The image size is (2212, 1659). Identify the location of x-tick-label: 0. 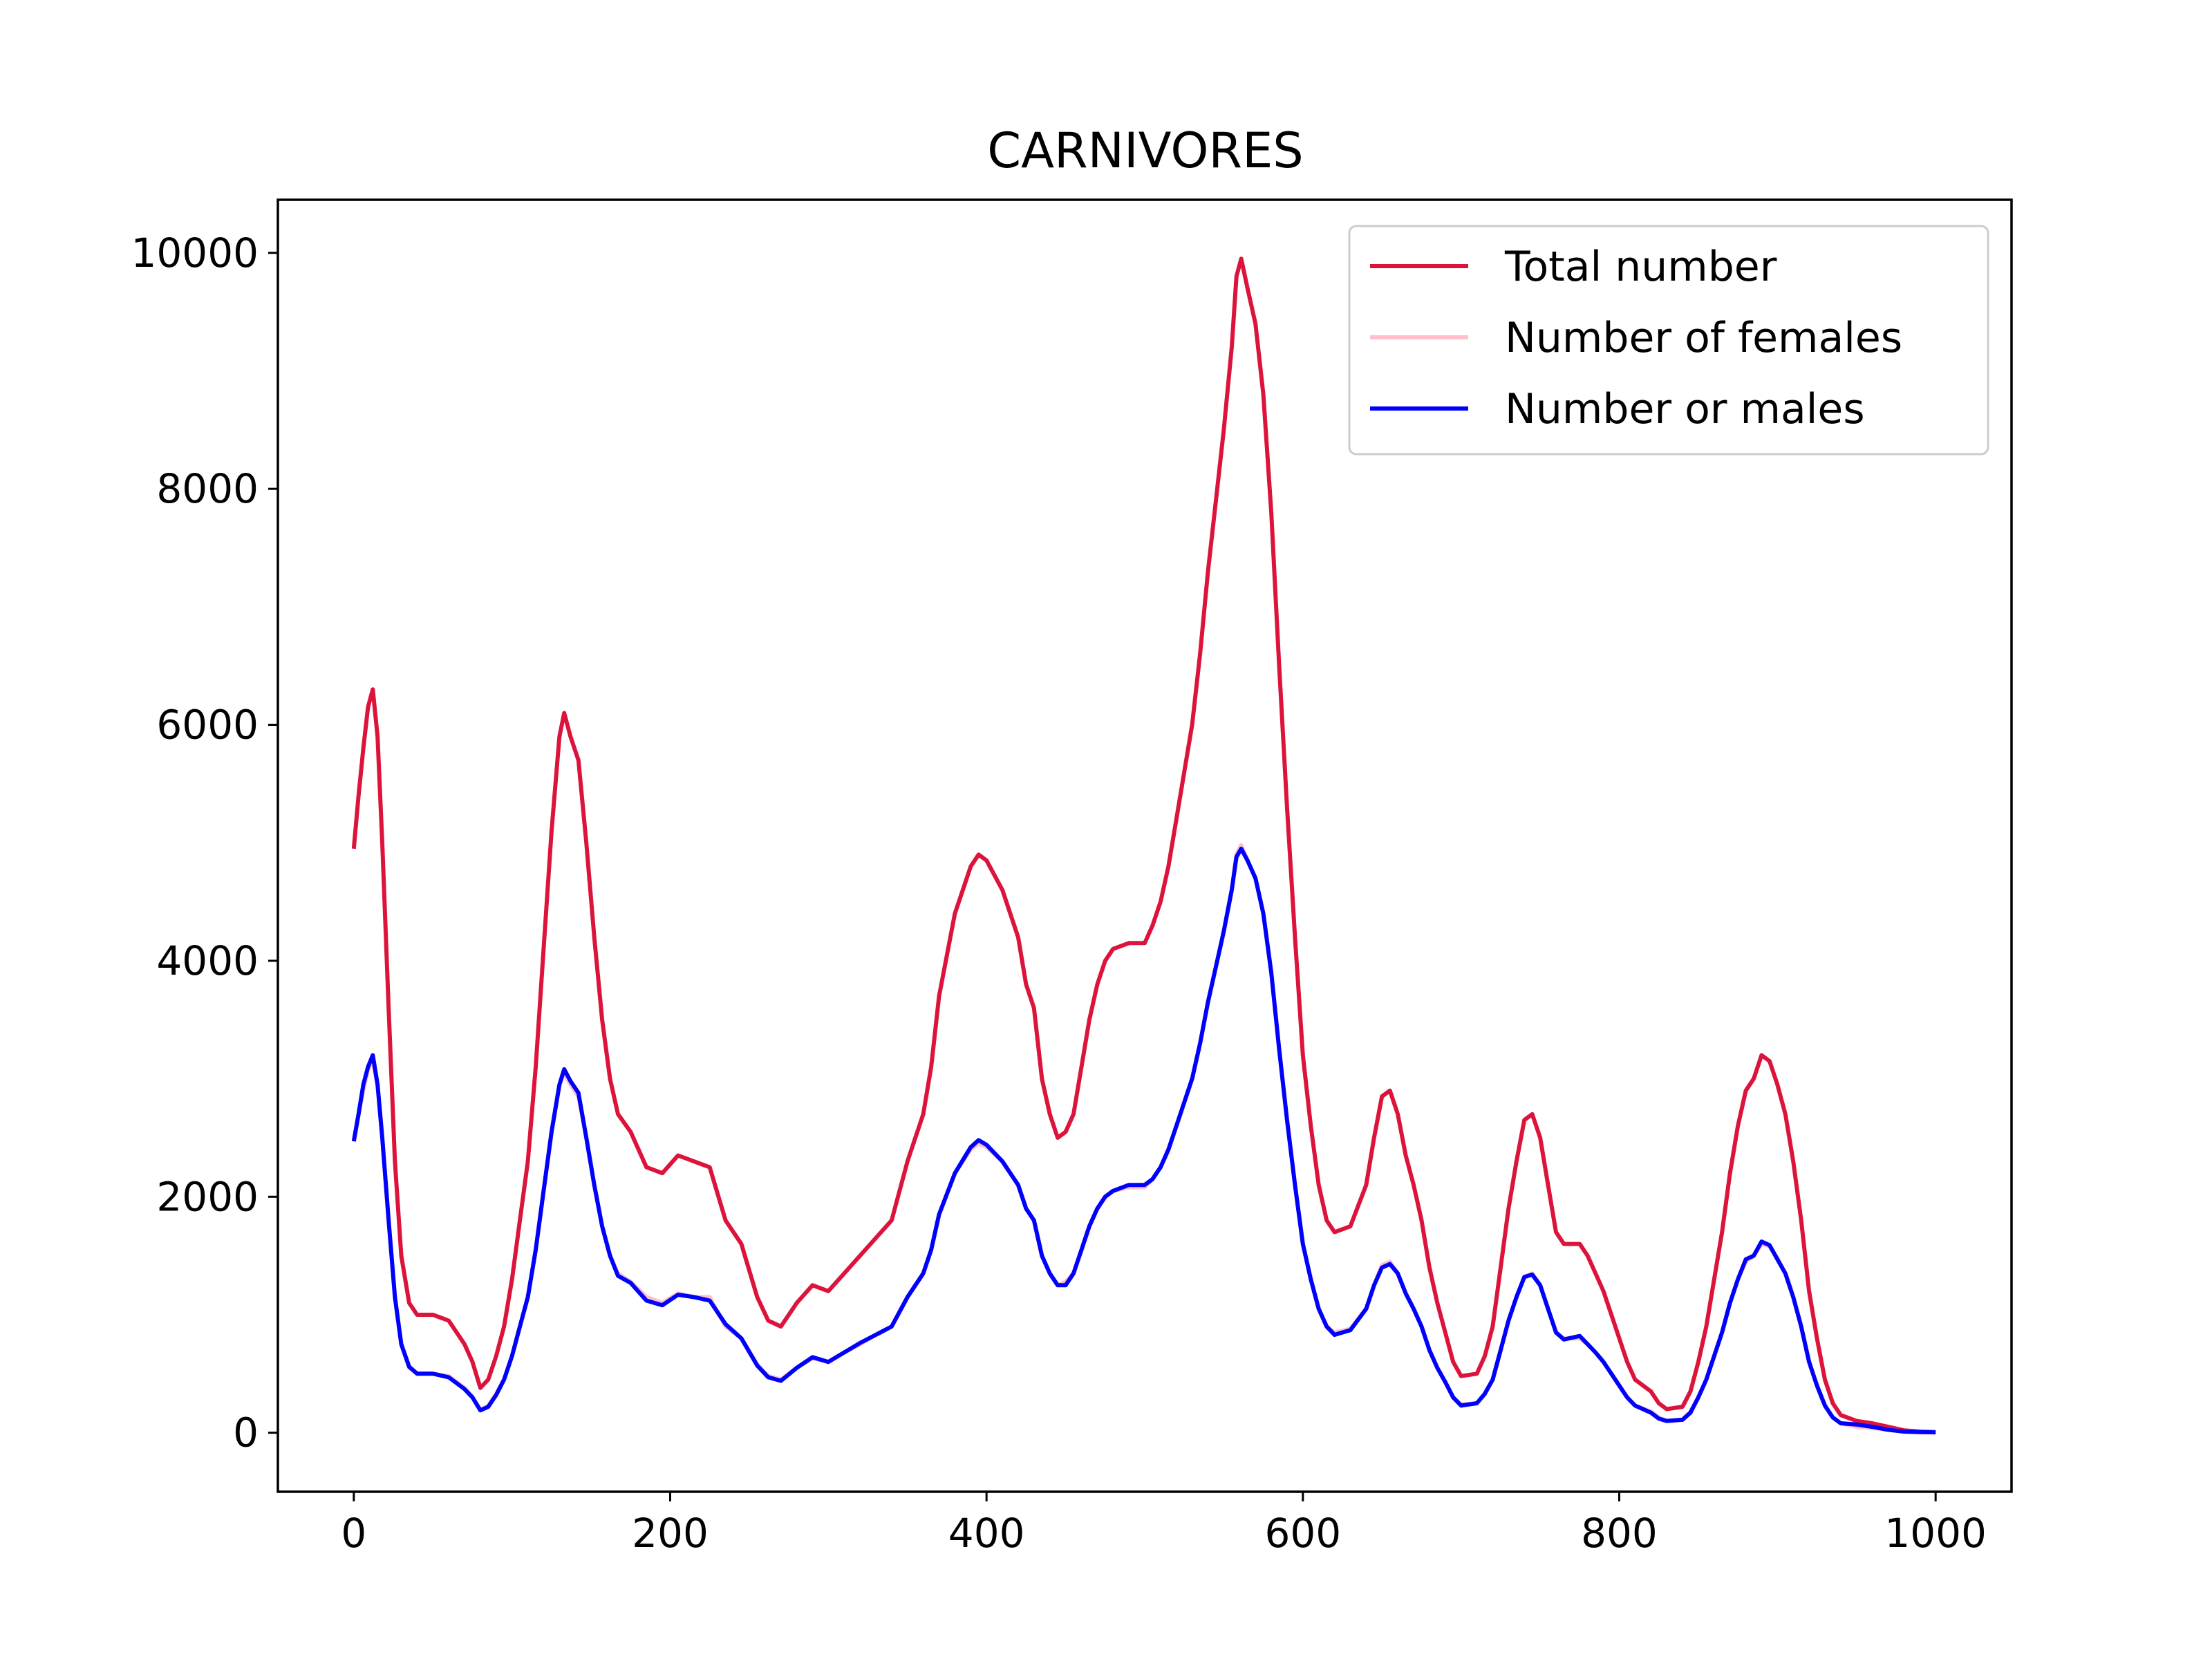
(354, 1534).